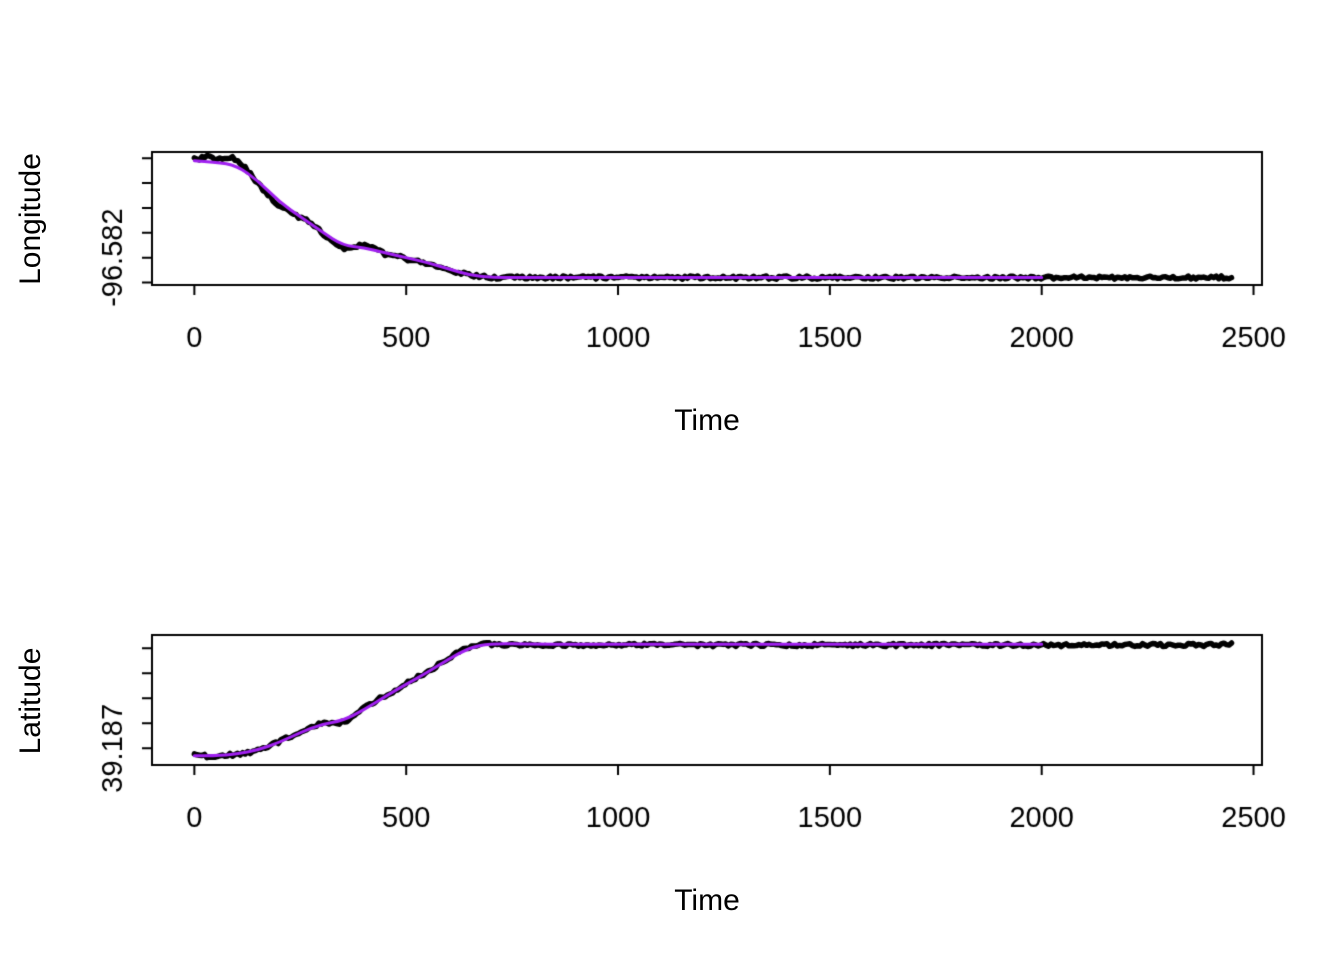 The height and width of the screenshot is (960, 1344). I want to click on time-axis-title-bottom: Time, so click(707, 900).